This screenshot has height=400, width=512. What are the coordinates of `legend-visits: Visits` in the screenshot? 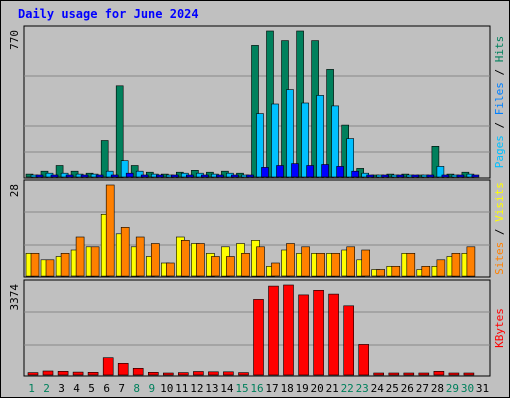 It's located at (499, 202).